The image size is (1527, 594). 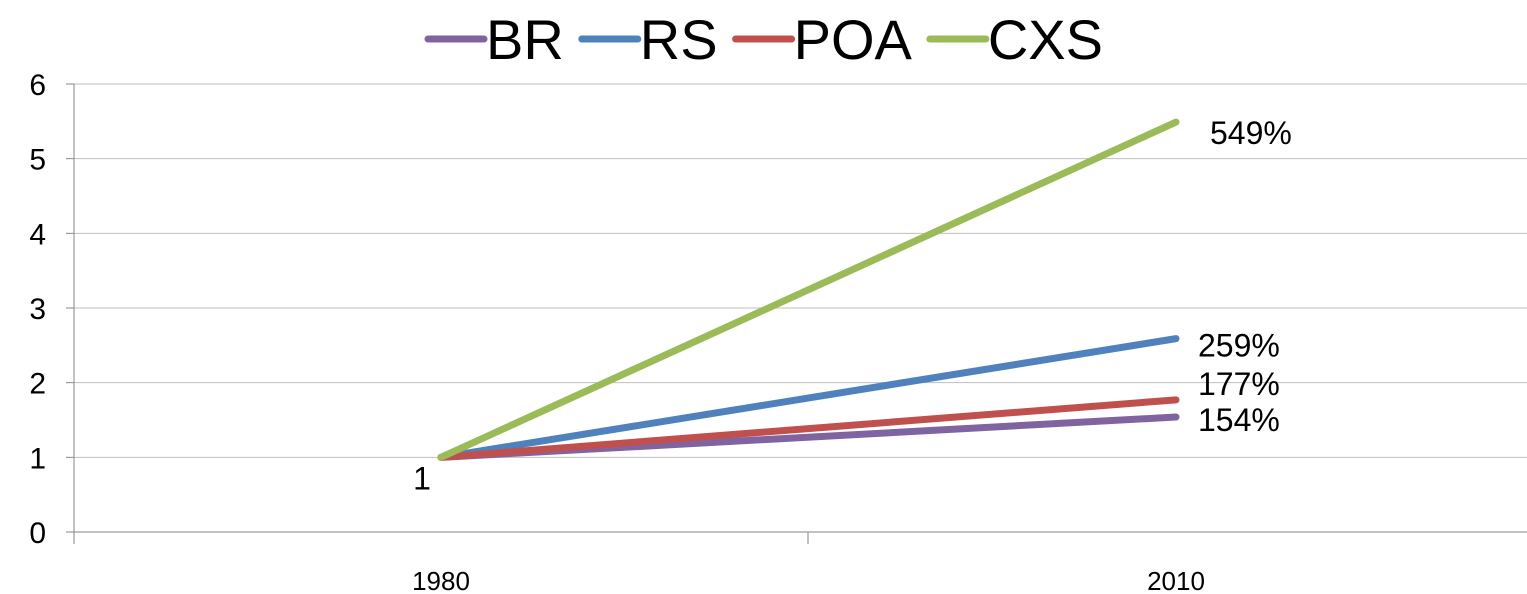 What do you see at coordinates (441, 580) in the screenshot?
I see `x-tick-label-1980: 1980` at bounding box center [441, 580].